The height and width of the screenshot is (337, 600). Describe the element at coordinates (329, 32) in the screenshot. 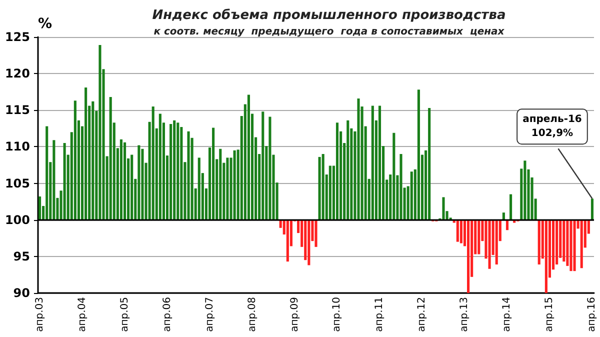

I see `chart-subtitle: к соотв. месяцу предыдущего года в сопоставимых ценах` at that location.